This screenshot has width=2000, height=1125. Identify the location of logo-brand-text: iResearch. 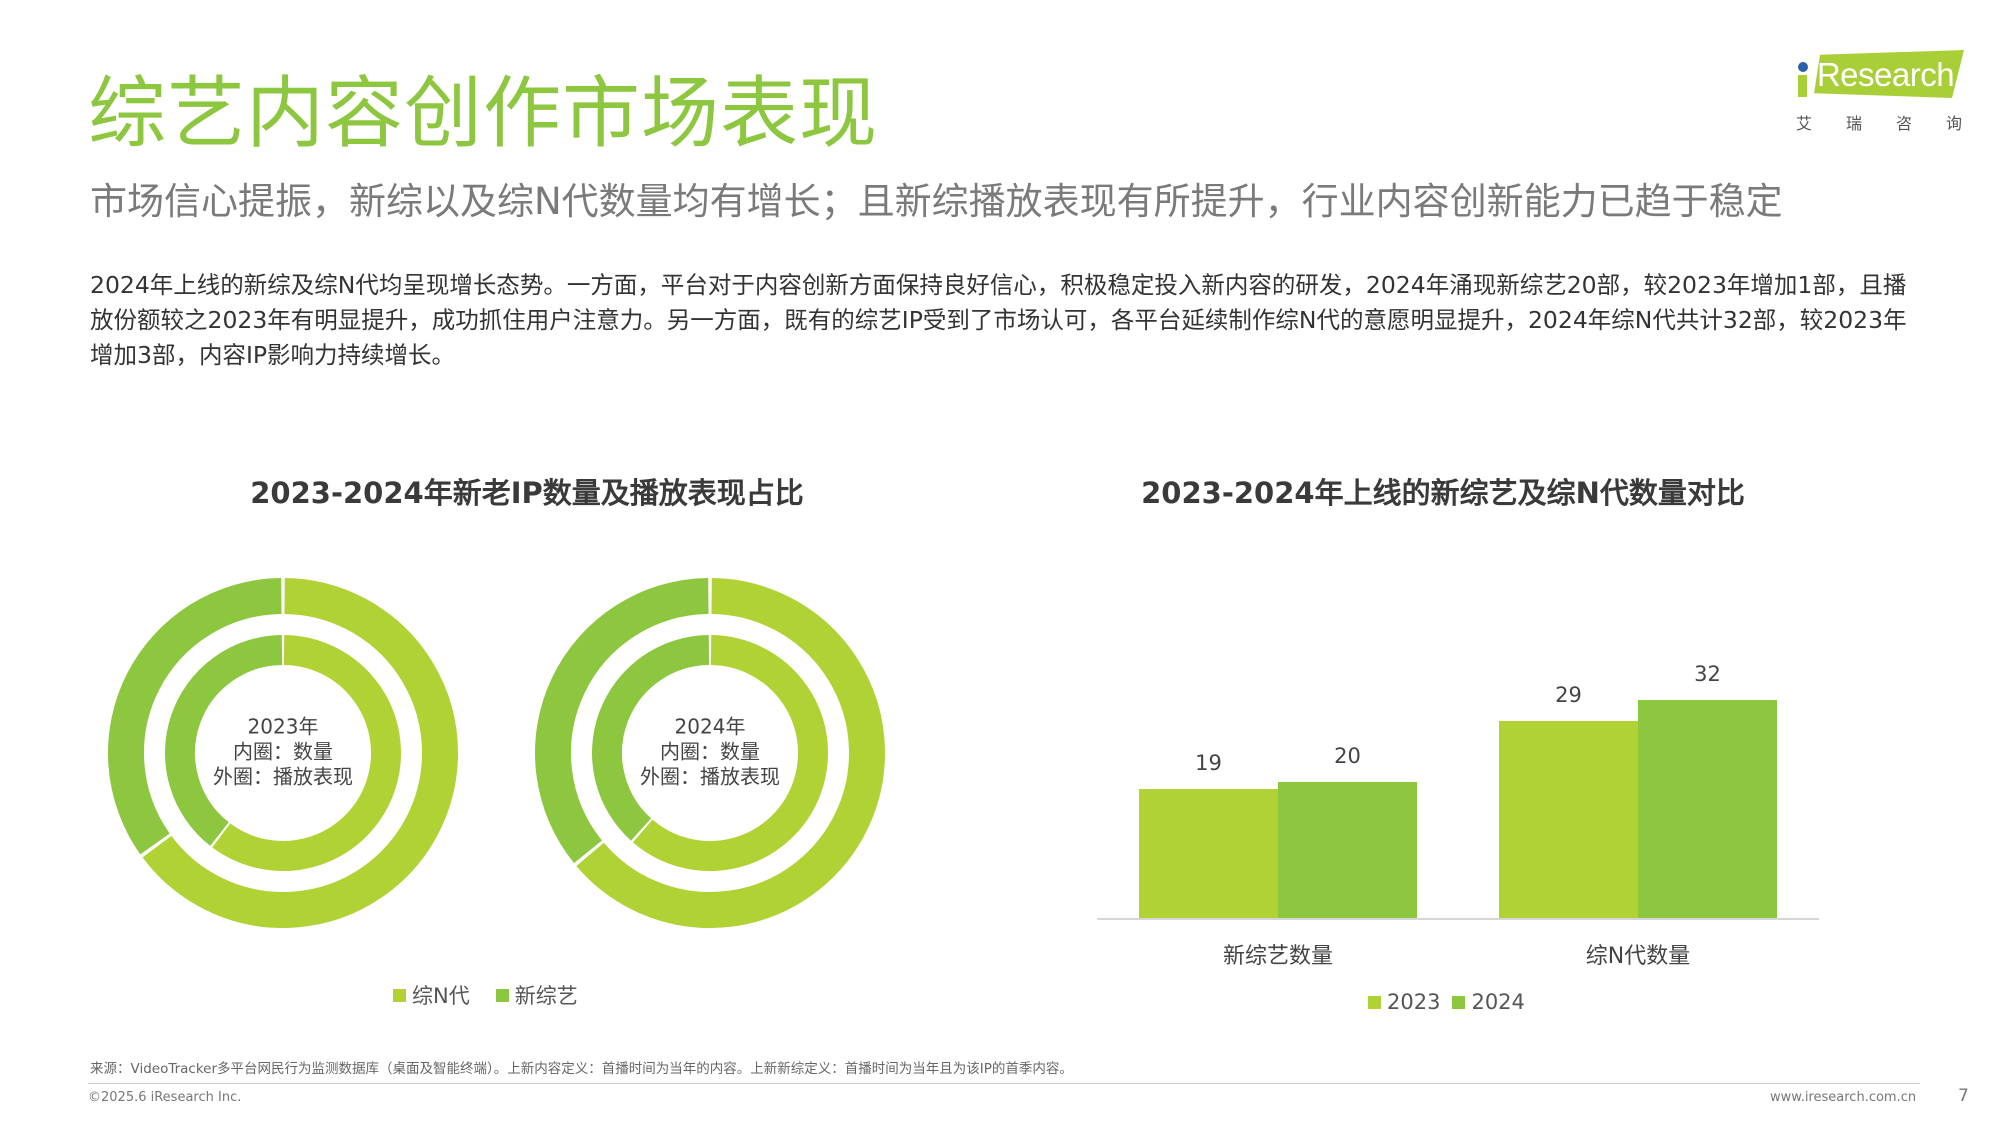
(1882, 74).